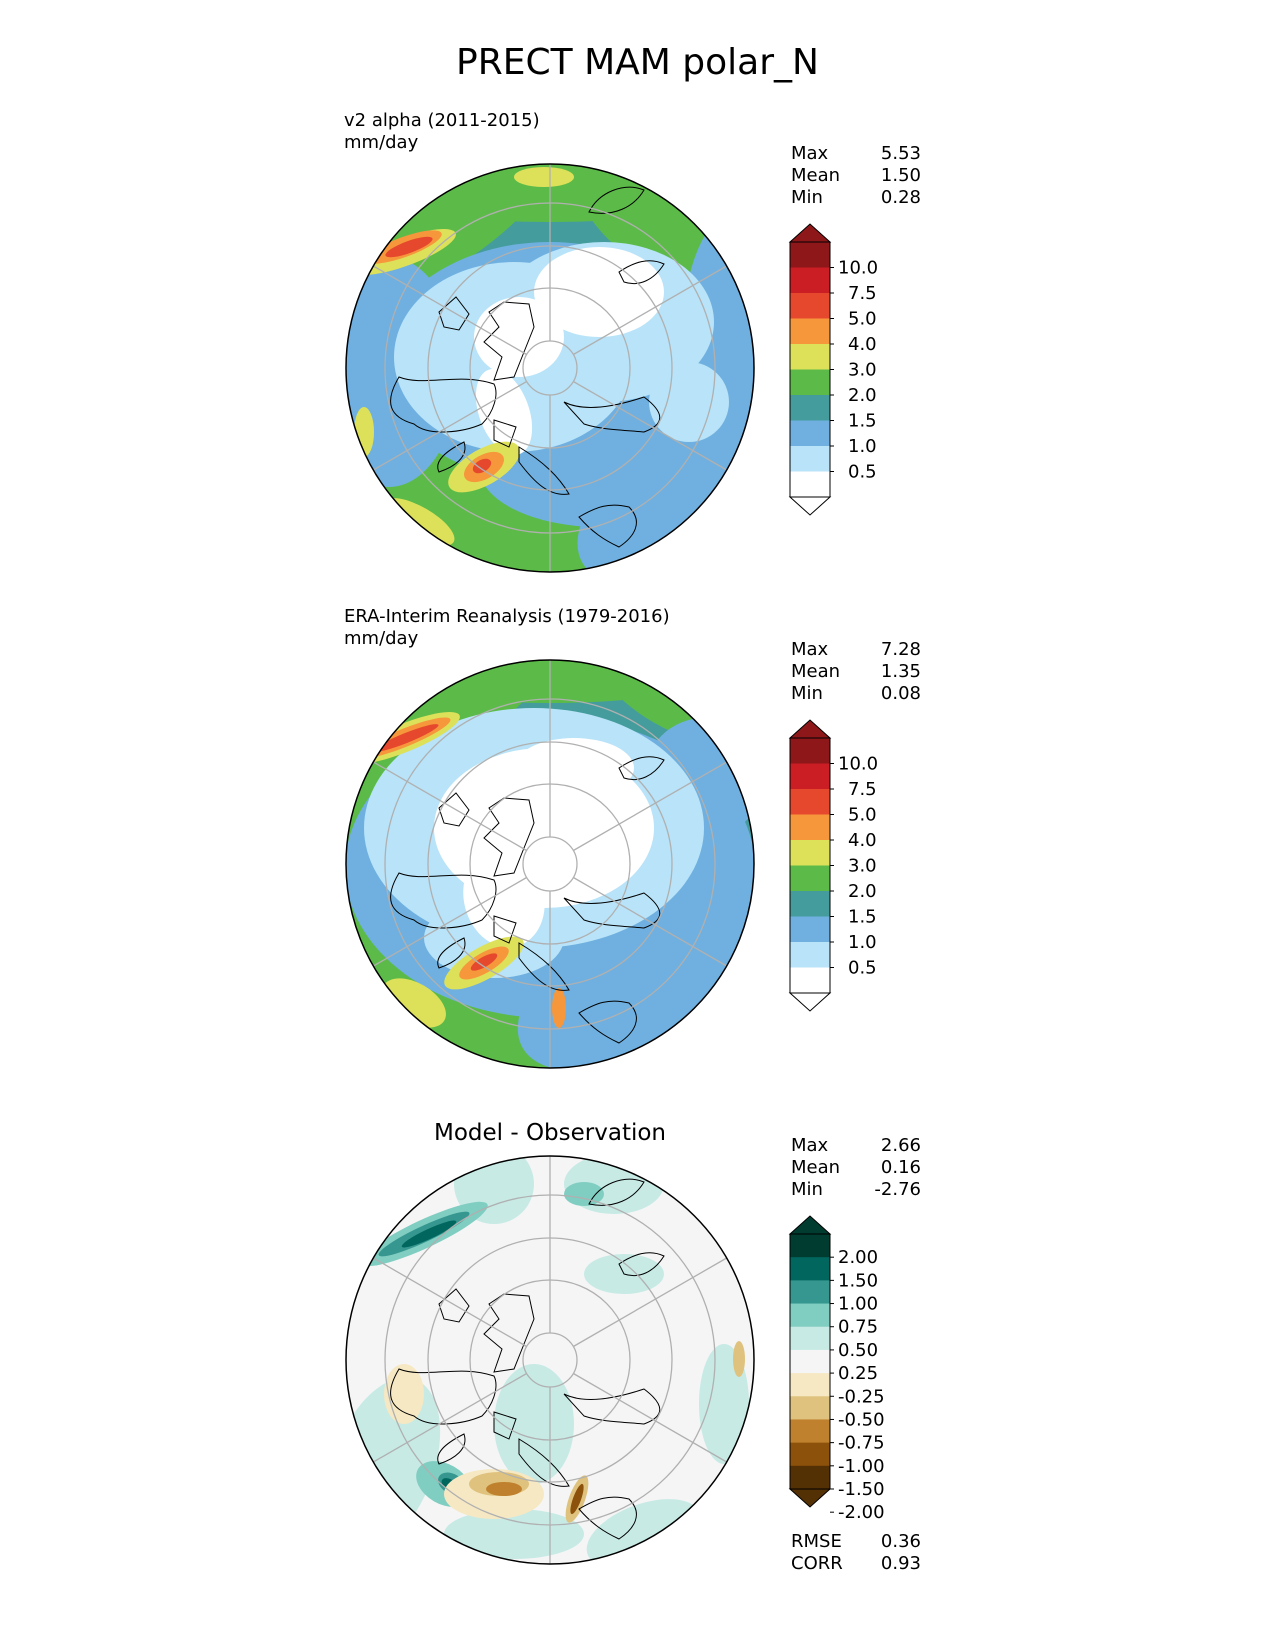  I want to click on colorbar-frame, so click(810, 1361).